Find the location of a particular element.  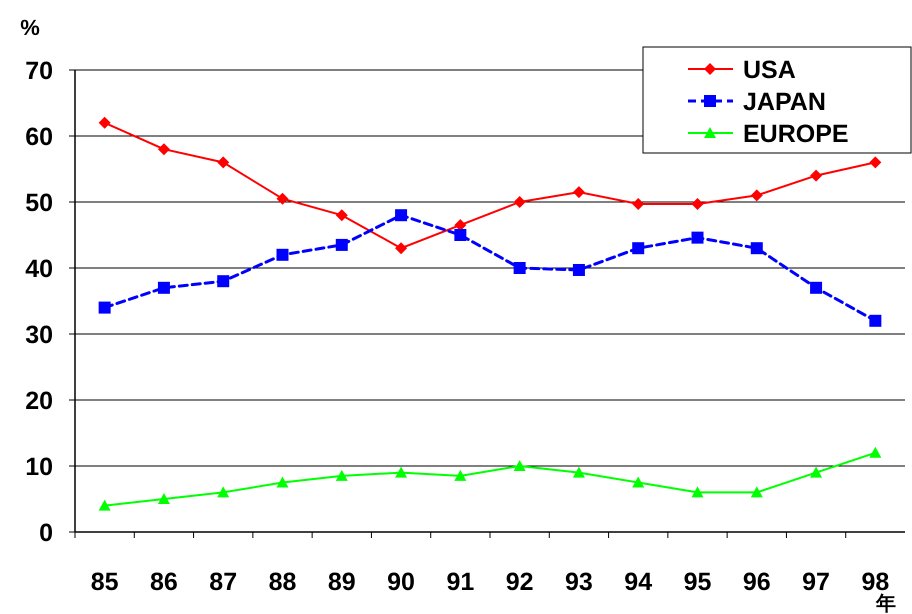

x-tick-label: 91 is located at coordinates (460, 582).